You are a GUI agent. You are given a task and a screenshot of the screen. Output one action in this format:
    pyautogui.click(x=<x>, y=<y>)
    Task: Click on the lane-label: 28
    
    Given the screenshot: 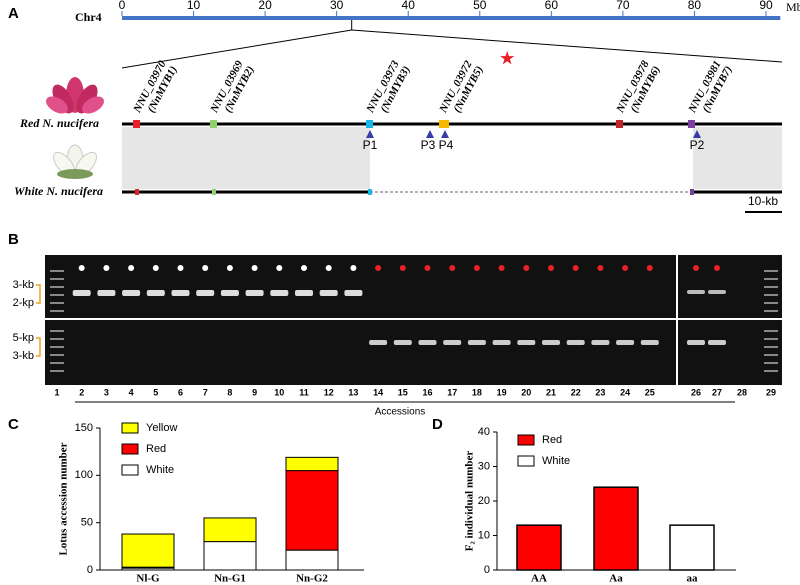 What is the action you would take?
    pyautogui.click(x=742, y=392)
    